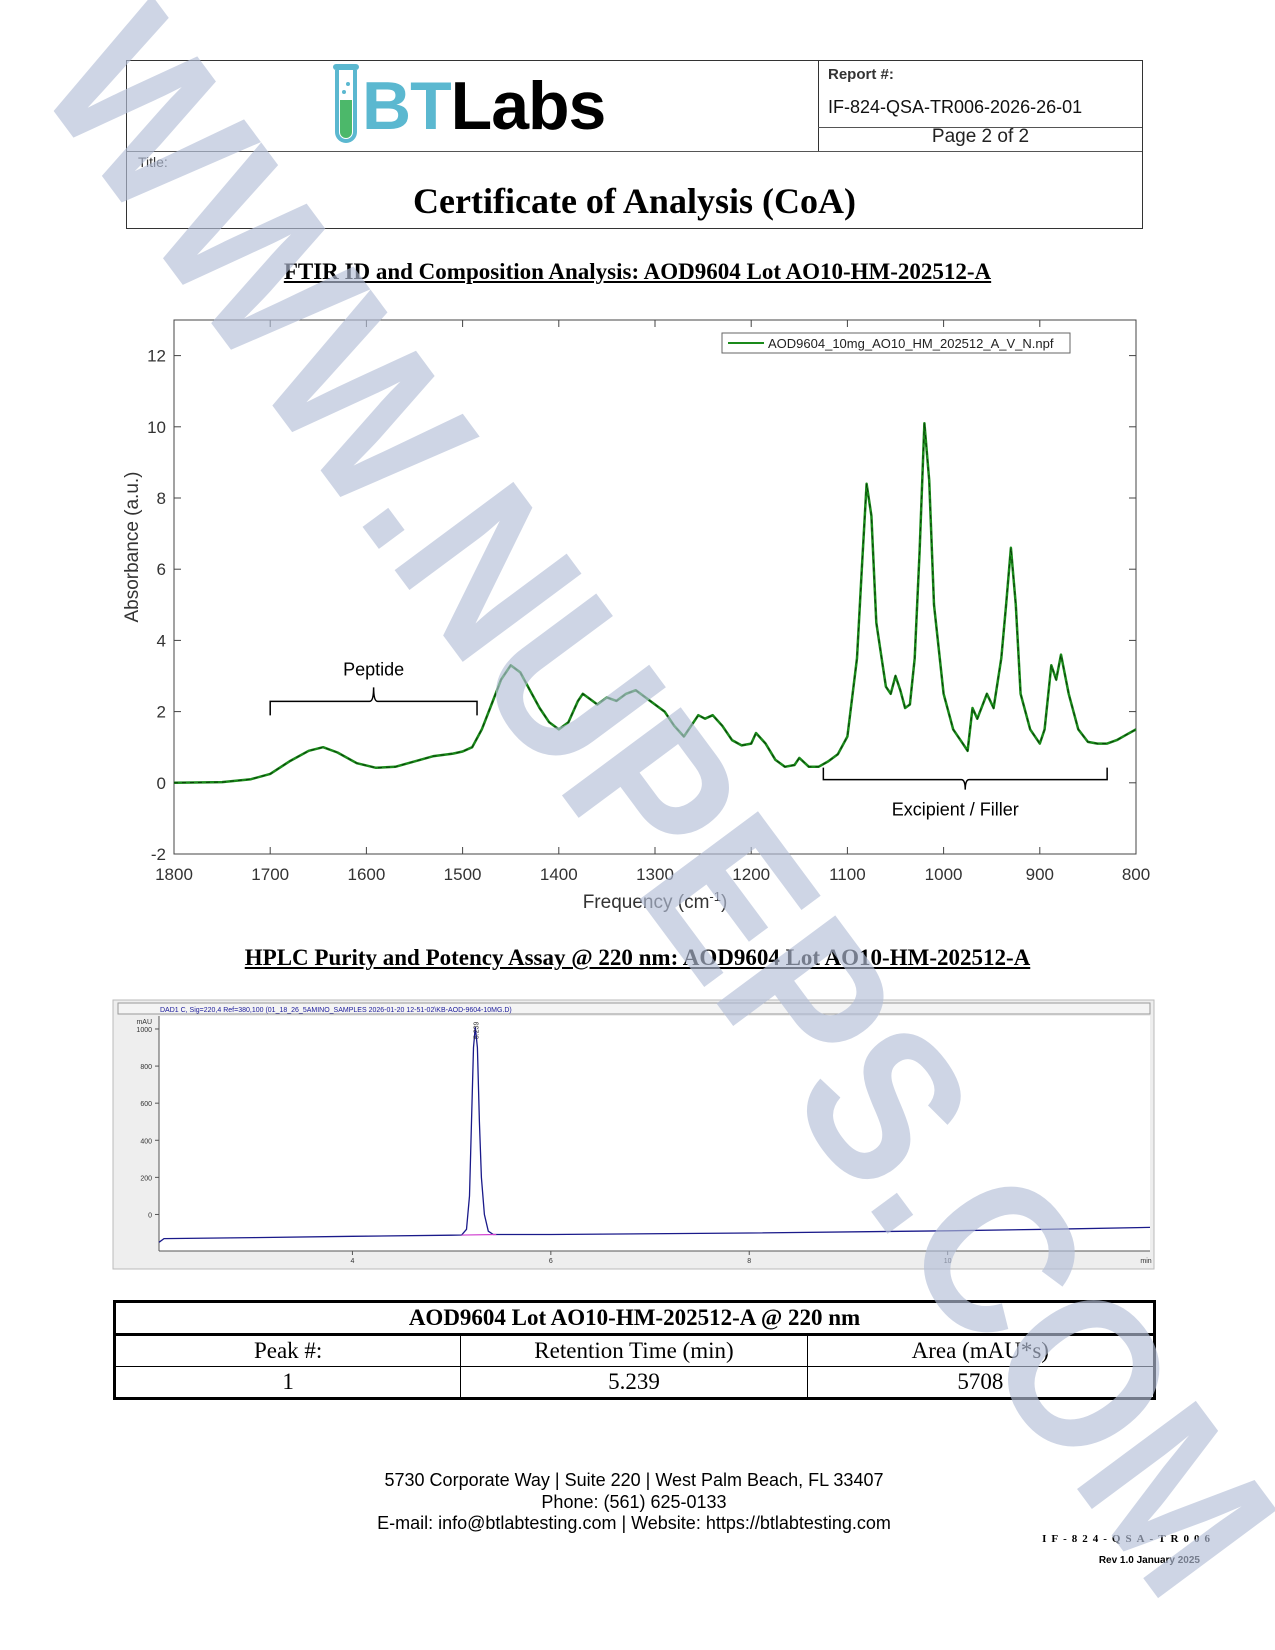 This screenshot has height=1650, width=1275. Describe the element at coordinates (634, 1318) in the screenshot. I see `table-title: AOD9604 Lot AO10-HM-202512-A @ 220 nm` at that location.